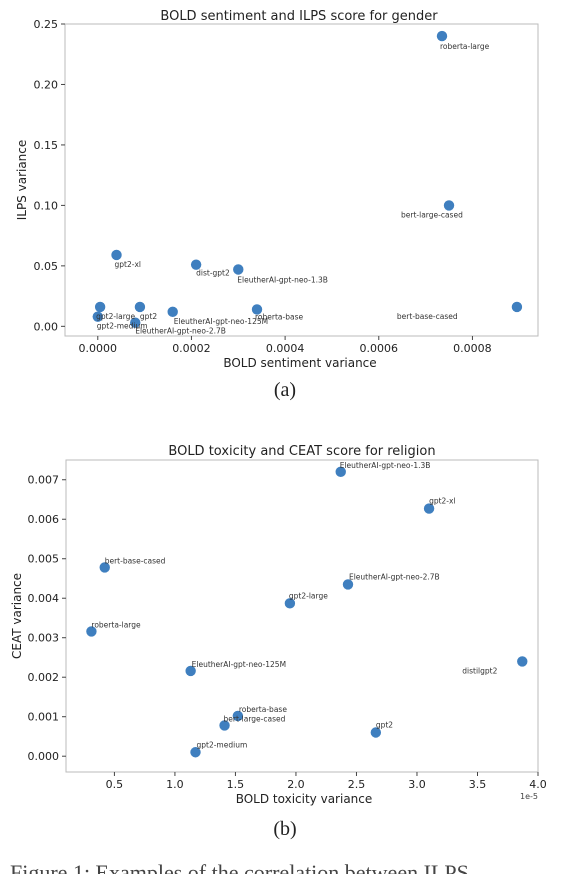  What do you see at coordinates (191, 348) in the screenshot?
I see `x-tick-label: 0.0002` at bounding box center [191, 348].